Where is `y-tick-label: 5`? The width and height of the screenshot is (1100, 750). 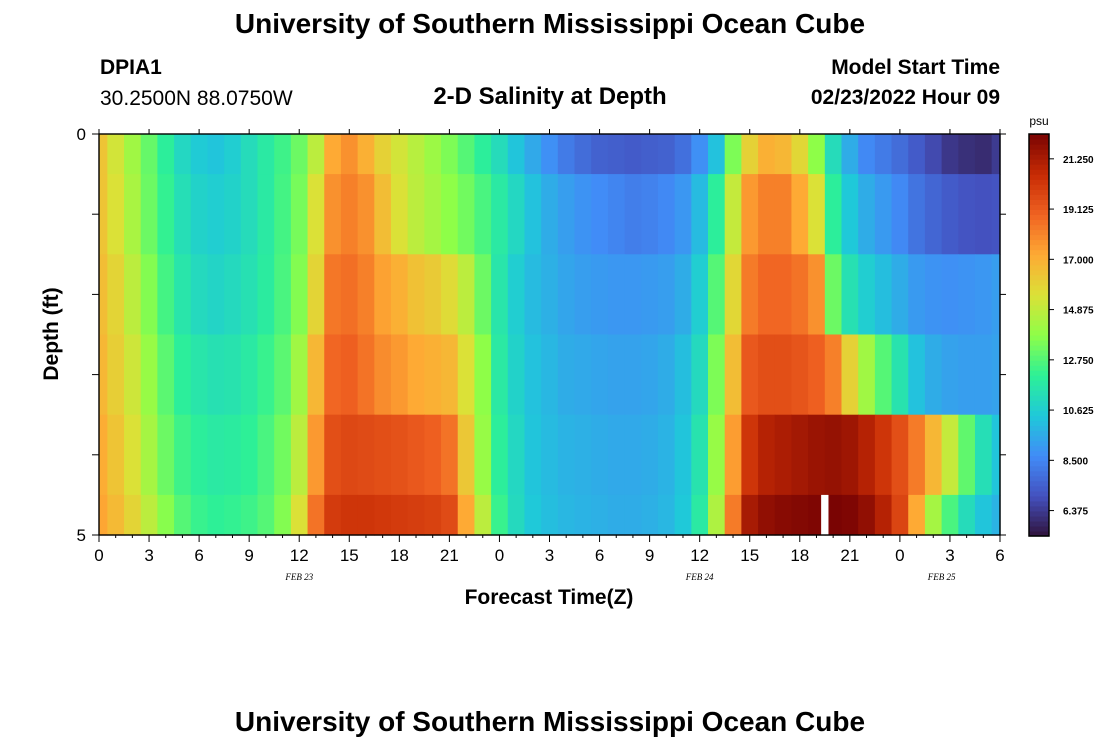 y-tick-label: 5 is located at coordinates (81, 535).